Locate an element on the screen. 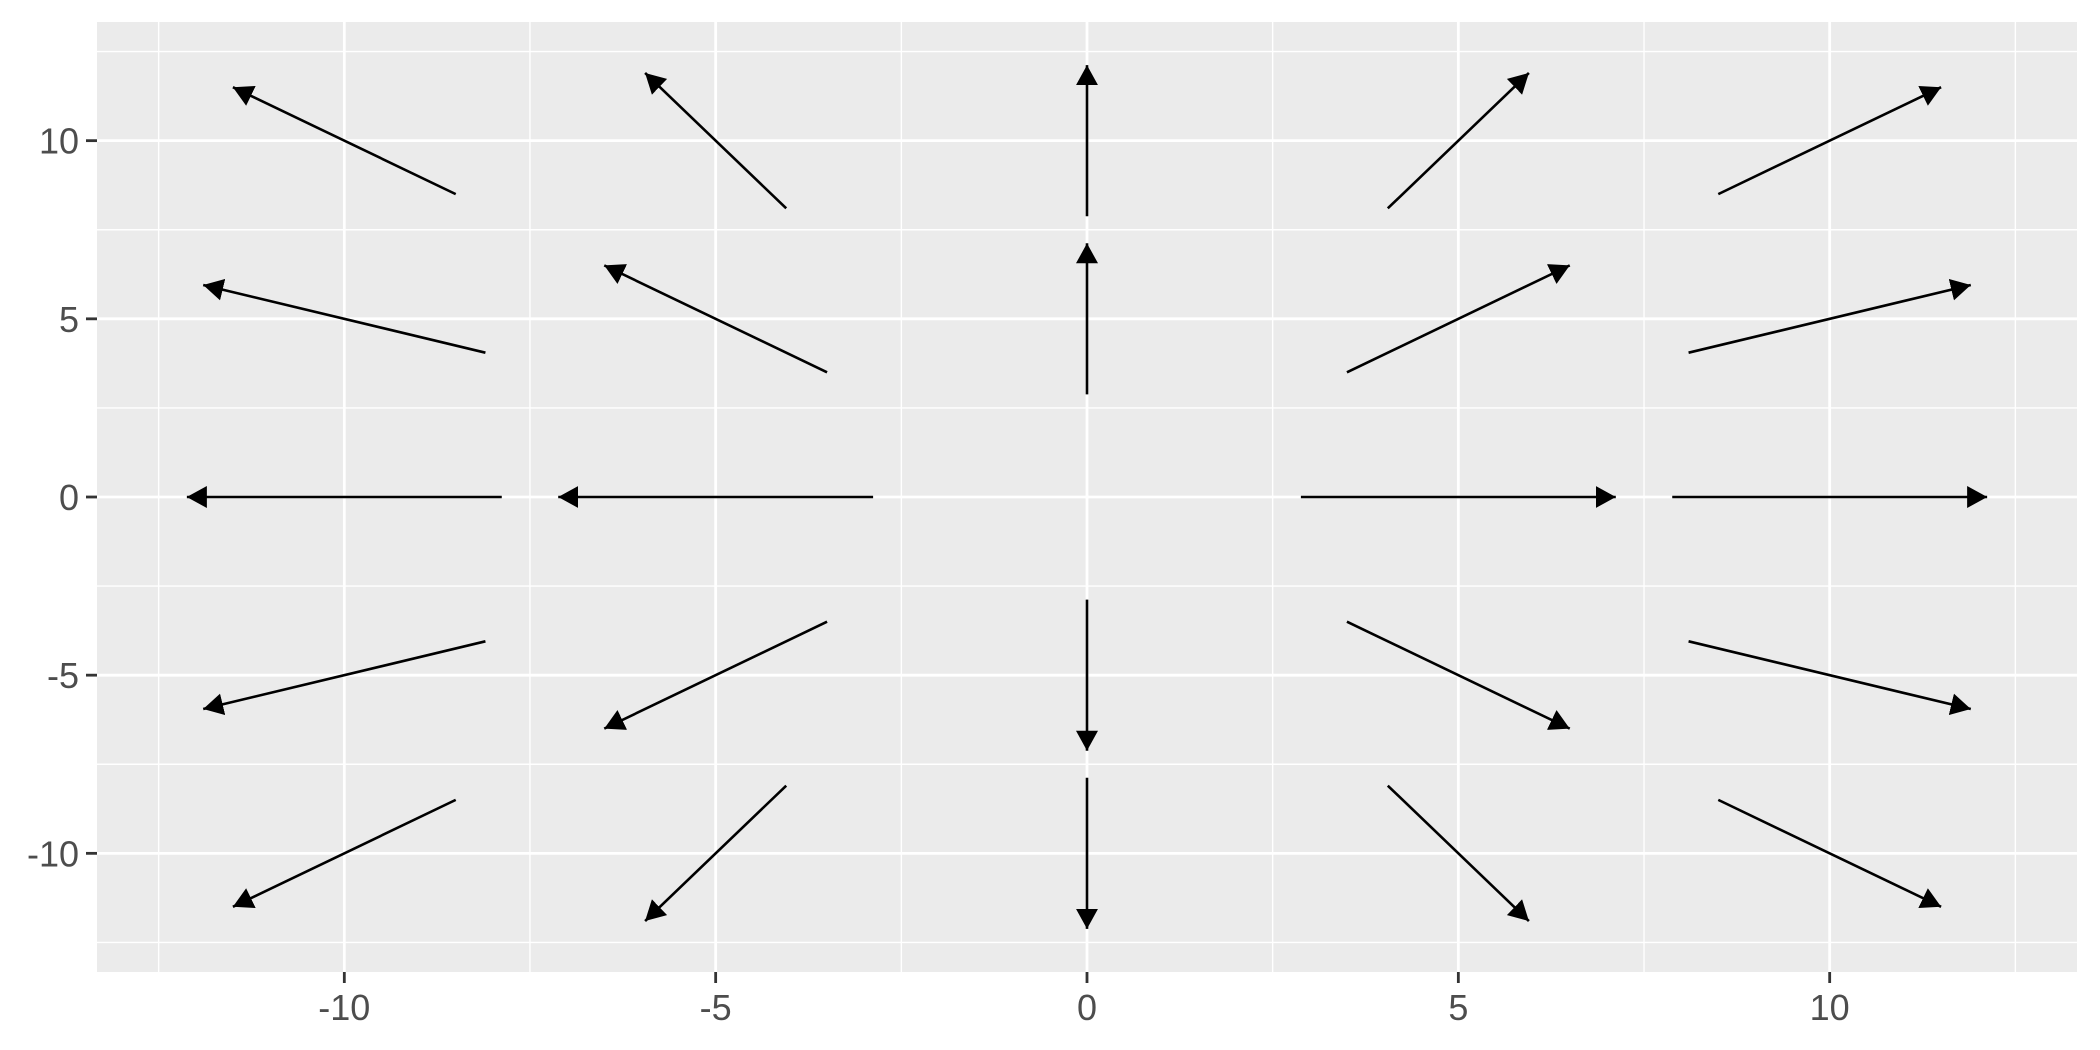 This screenshot has height=1050, width=2100. x-tick-label: -5 is located at coordinates (716, 1007).